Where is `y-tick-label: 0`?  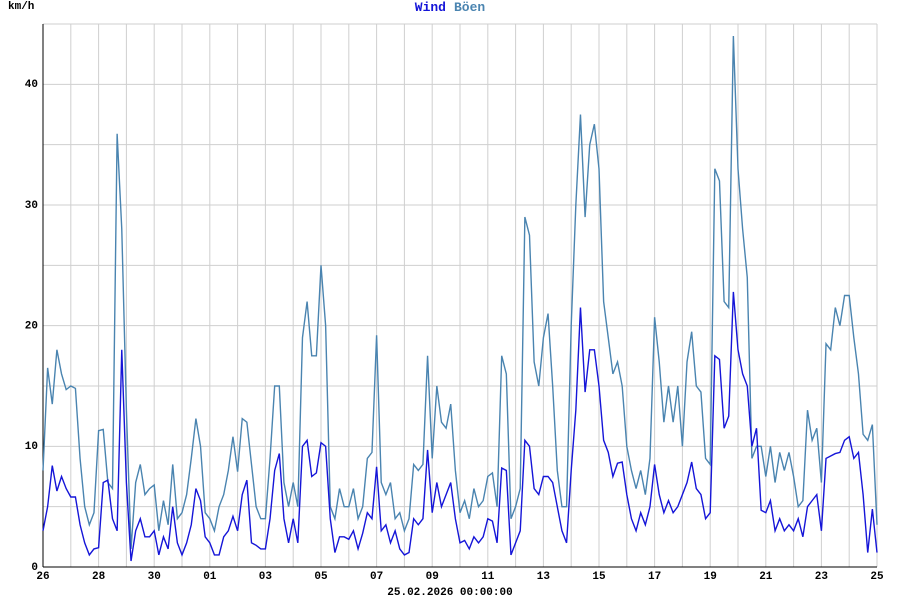
y-tick-label: 0 is located at coordinates (34, 568).